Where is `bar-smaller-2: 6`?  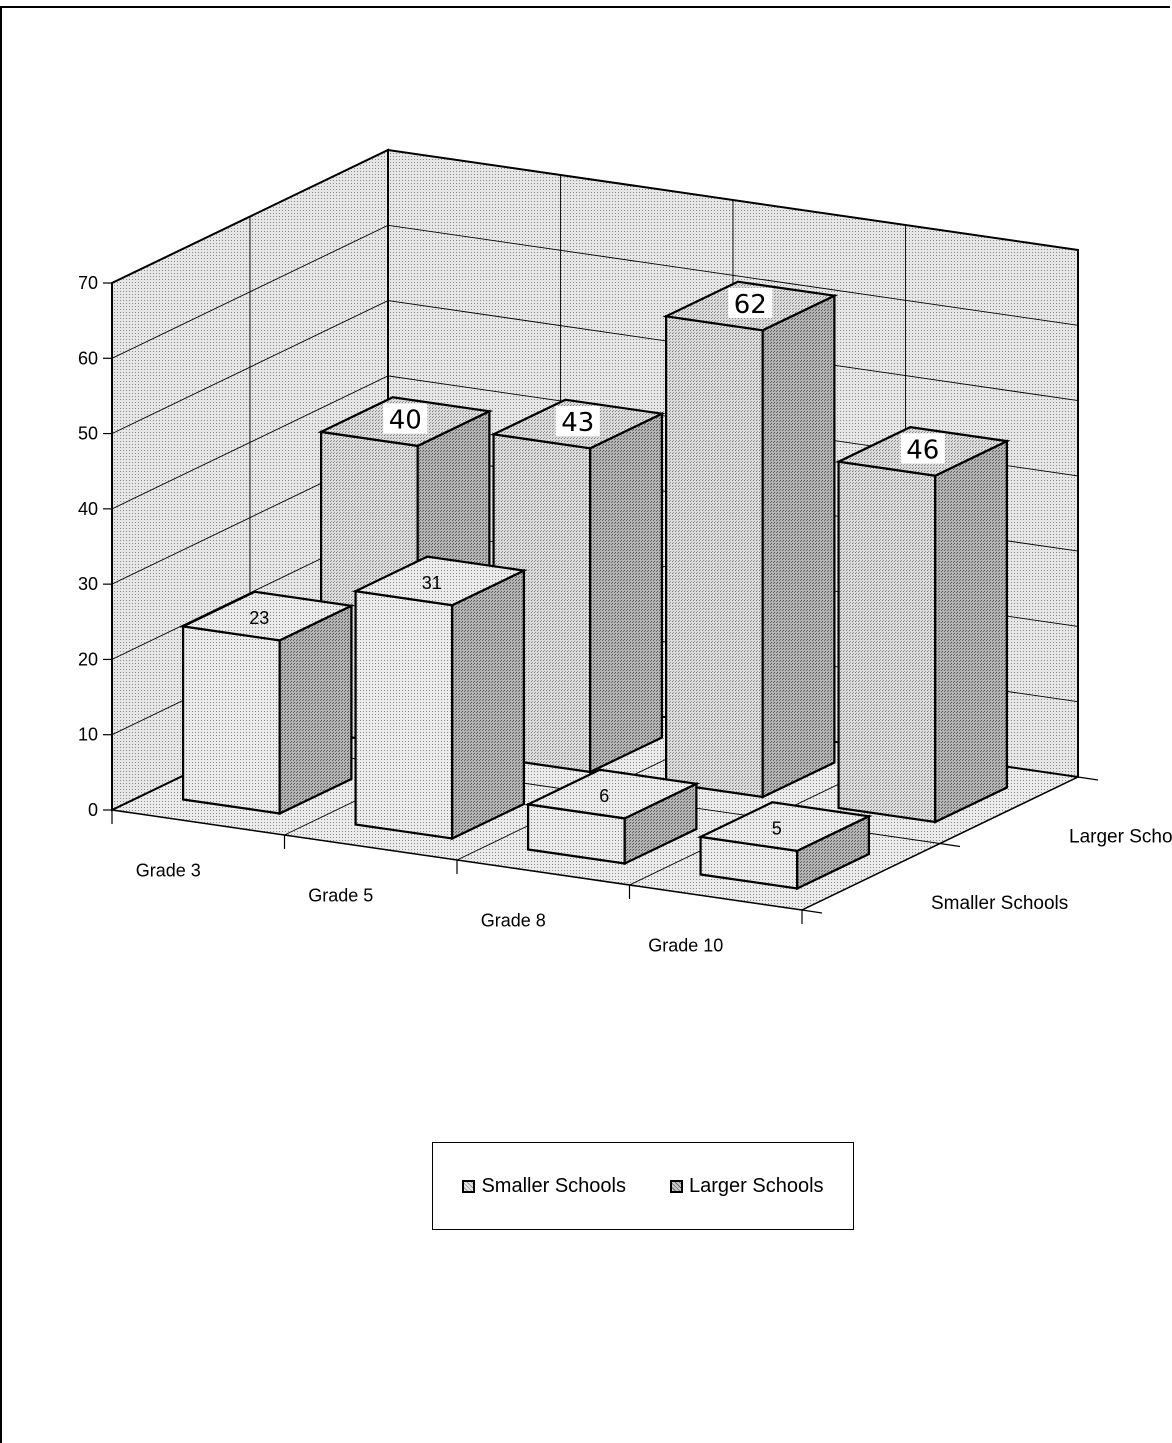
bar-smaller-2: 6 is located at coordinates (612, 817).